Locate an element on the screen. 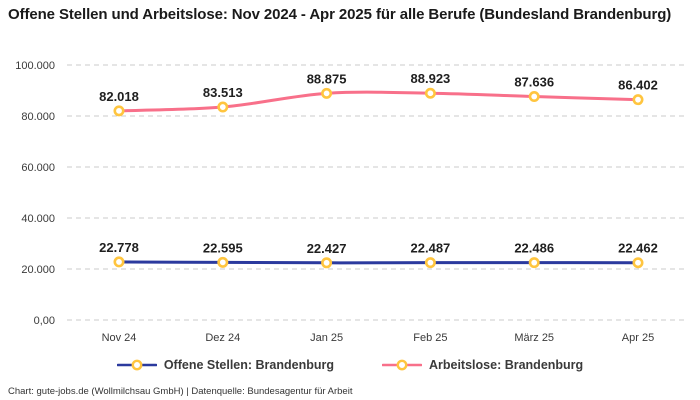 The image size is (700, 400). x-axis-tick-label: Nov 24 is located at coordinates (119, 338).